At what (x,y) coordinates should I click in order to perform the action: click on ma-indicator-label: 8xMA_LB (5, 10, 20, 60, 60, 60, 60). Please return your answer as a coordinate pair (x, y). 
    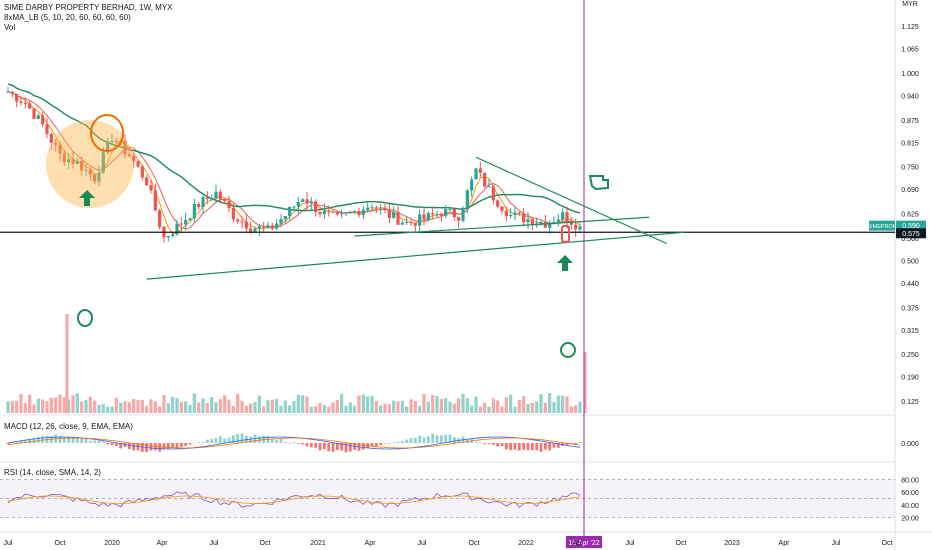
    Looking at the image, I should click on (67, 17).